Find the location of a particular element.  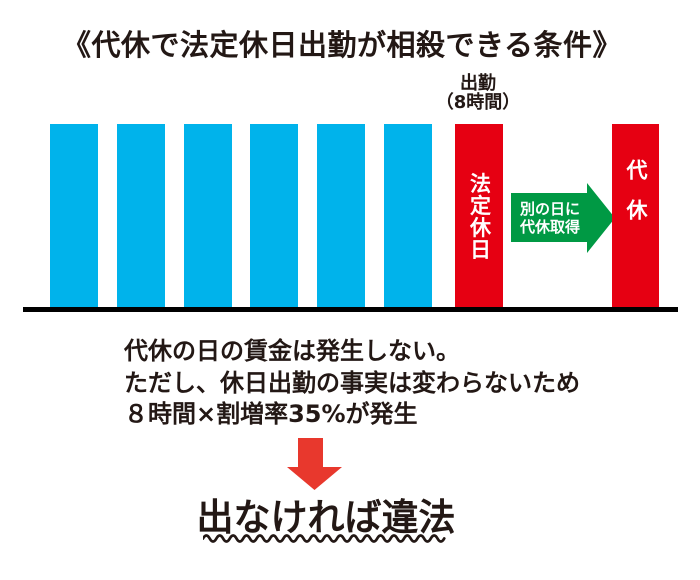

attendance-label-line2: （8時間） is located at coordinates (478, 102).